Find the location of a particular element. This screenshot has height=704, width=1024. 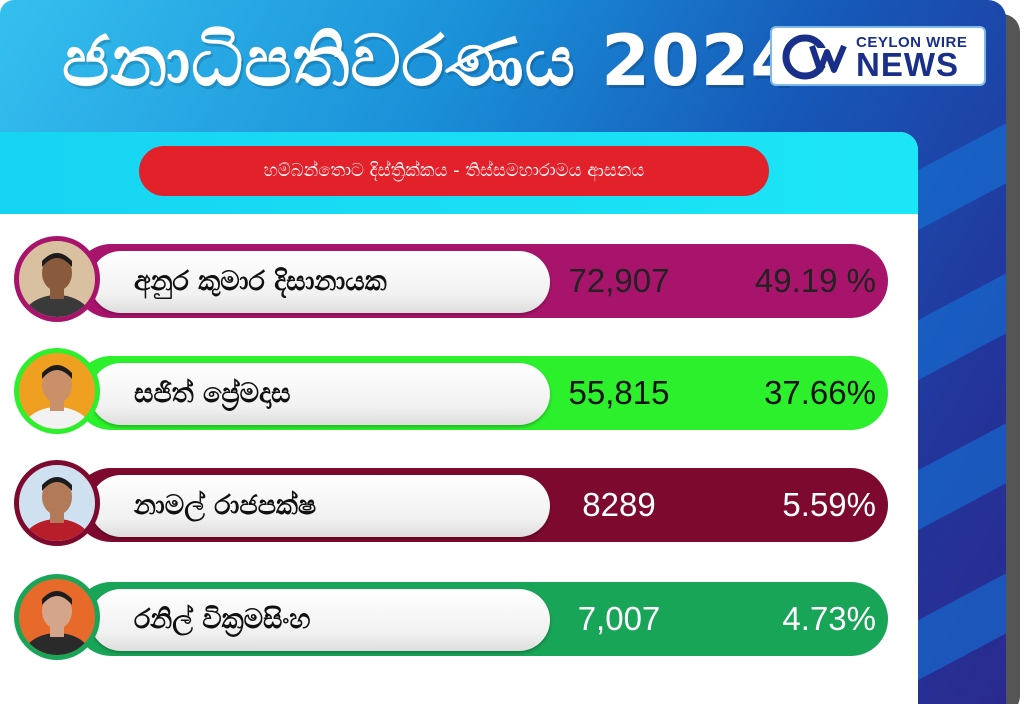

candidate-percent: 49.19 % is located at coordinates (815, 280).